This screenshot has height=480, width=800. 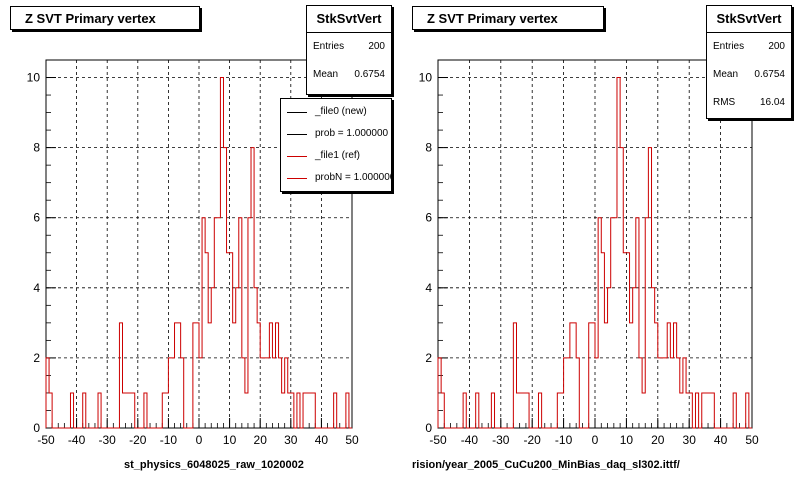 What do you see at coordinates (492, 18) in the screenshot?
I see `right-plot-title-text: Z SVT Primary vertex` at bounding box center [492, 18].